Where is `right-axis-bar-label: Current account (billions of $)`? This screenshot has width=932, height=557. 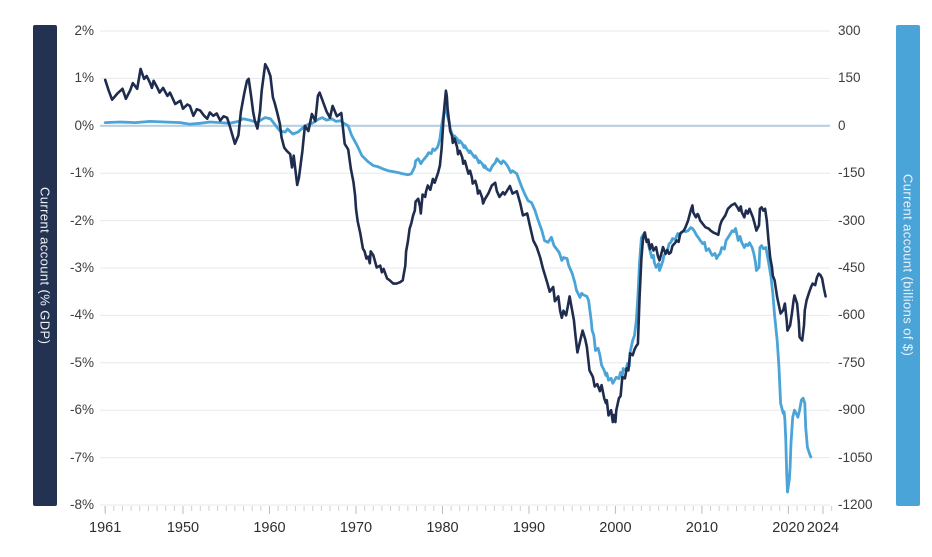 right-axis-bar-label: Current account (billions of $) is located at coordinates (908, 265).